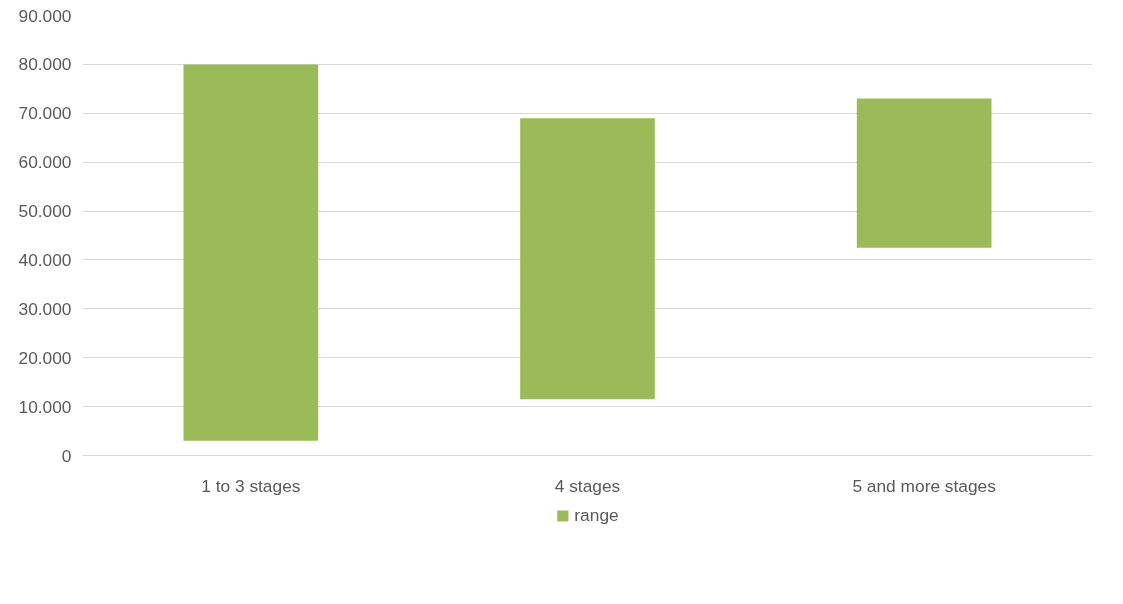 This screenshot has height=604, width=1123. What do you see at coordinates (924, 485) in the screenshot?
I see `x-tick-label: 5 and more stages` at bounding box center [924, 485].